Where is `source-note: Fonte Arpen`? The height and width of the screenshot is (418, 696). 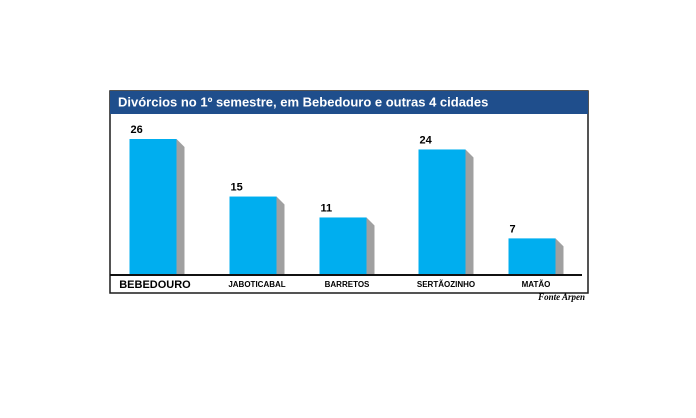 source-note: Fonte Arpen is located at coordinates (561, 297).